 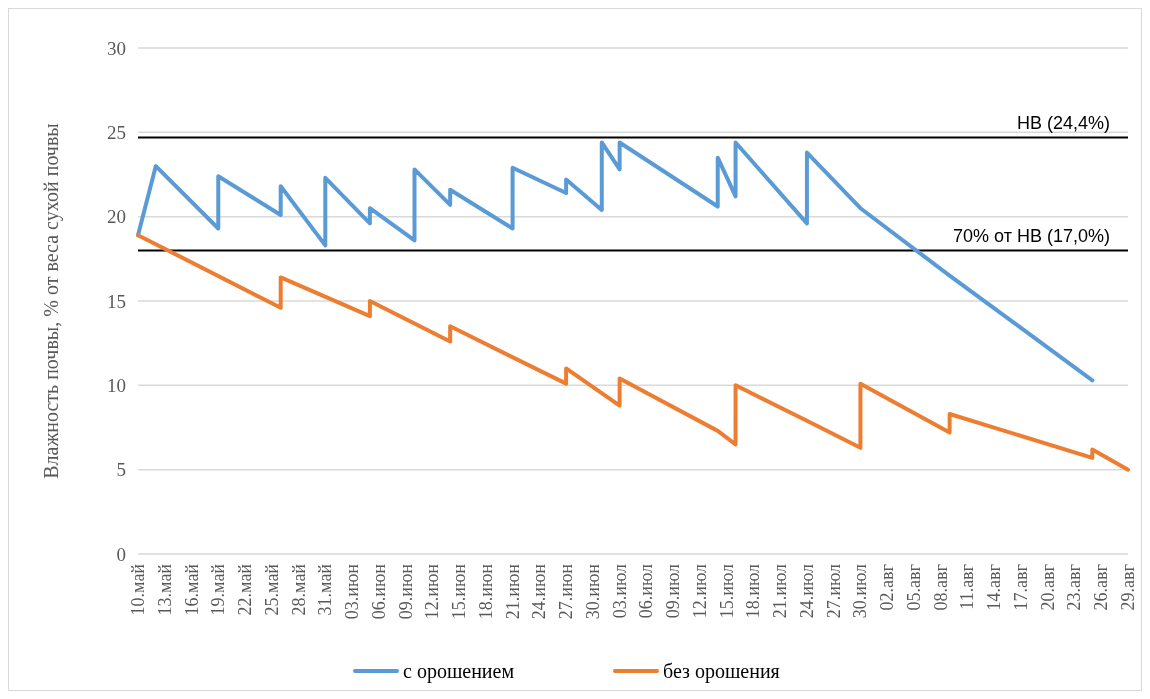 I want to click on x-tick-label: 30.июн, so click(x=592, y=591).